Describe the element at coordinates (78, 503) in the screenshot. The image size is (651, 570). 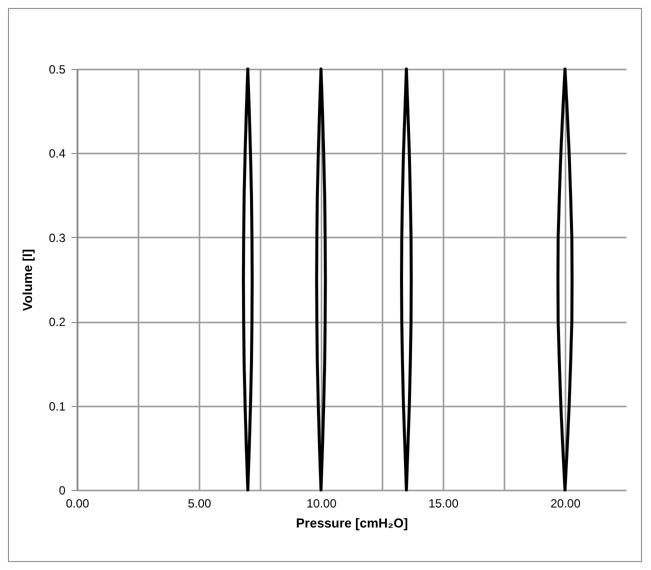
I see `x-tick-label: 0.00` at that location.